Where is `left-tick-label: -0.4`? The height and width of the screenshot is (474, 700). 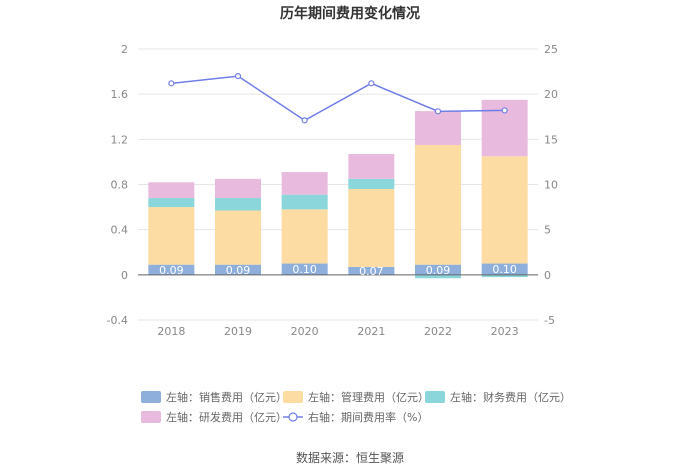 left-tick-label: -0.4 is located at coordinates (117, 320).